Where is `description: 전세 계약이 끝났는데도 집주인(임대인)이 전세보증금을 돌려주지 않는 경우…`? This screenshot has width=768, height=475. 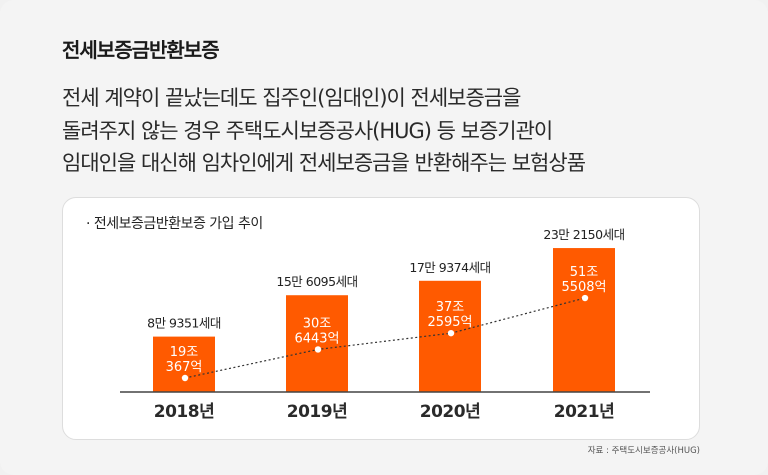 description: 전세 계약이 끝났는데도 집주인(임대인)이 전세보증금을 돌려주지 않는 경우… is located at coordinates (324, 131).